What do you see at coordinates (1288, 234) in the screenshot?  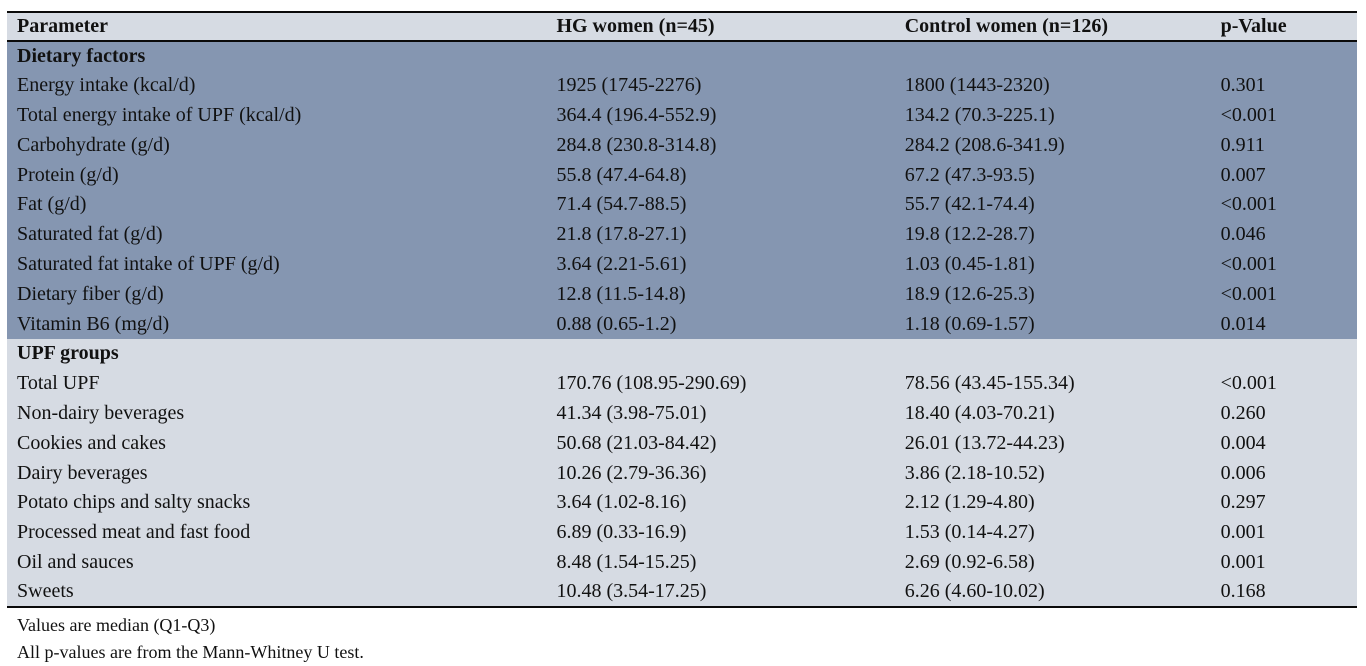 I see `p-value-cell: 0.046` at bounding box center [1288, 234].